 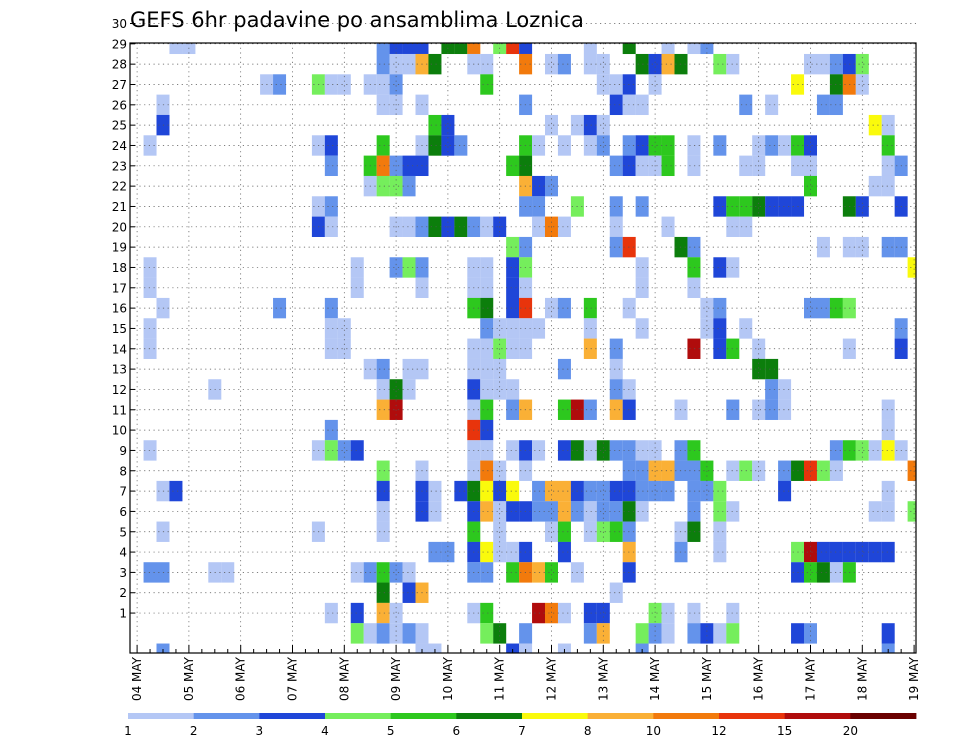 I want to click on colorbar-label: 5, so click(x=391, y=731).